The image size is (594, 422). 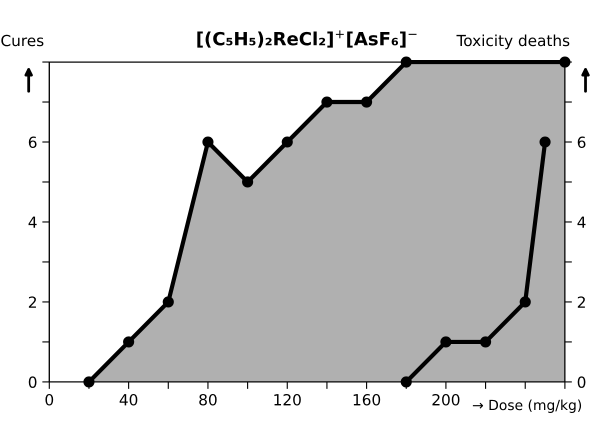 What do you see at coordinates (513, 42) in the screenshot?
I see `y2-axis-title: Toxicity deaths` at bounding box center [513, 42].